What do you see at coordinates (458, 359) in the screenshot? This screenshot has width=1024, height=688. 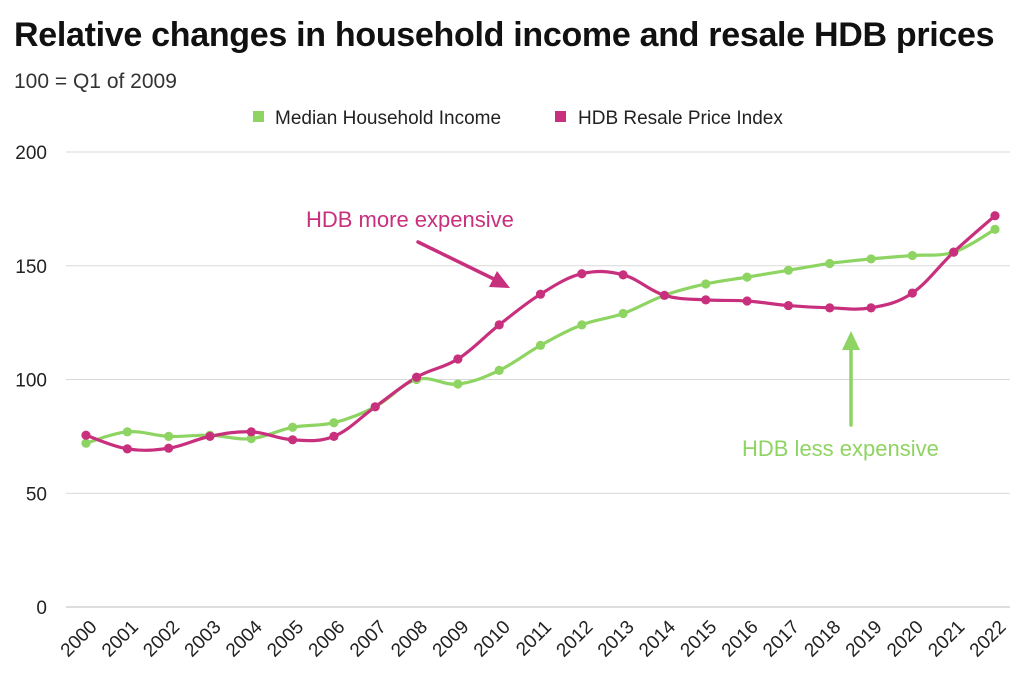 I see `data-point-hdb-2009` at bounding box center [458, 359].